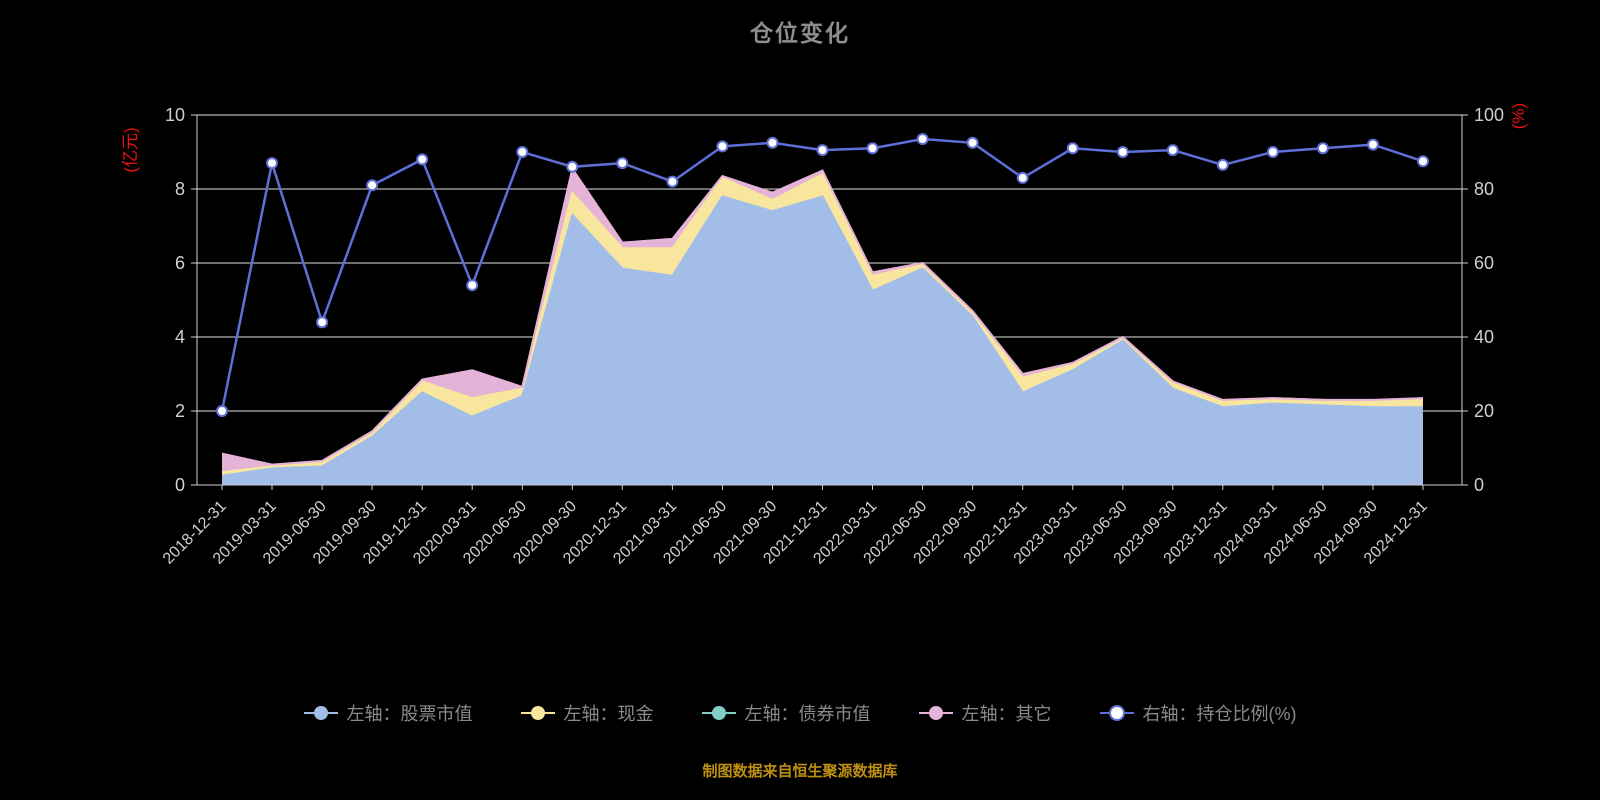 Image resolution: width=1600 pixels, height=800 pixels. What do you see at coordinates (1219, 714) in the screenshot?
I see `legend-item-label: 右轴：持仓比例(%)` at bounding box center [1219, 714].